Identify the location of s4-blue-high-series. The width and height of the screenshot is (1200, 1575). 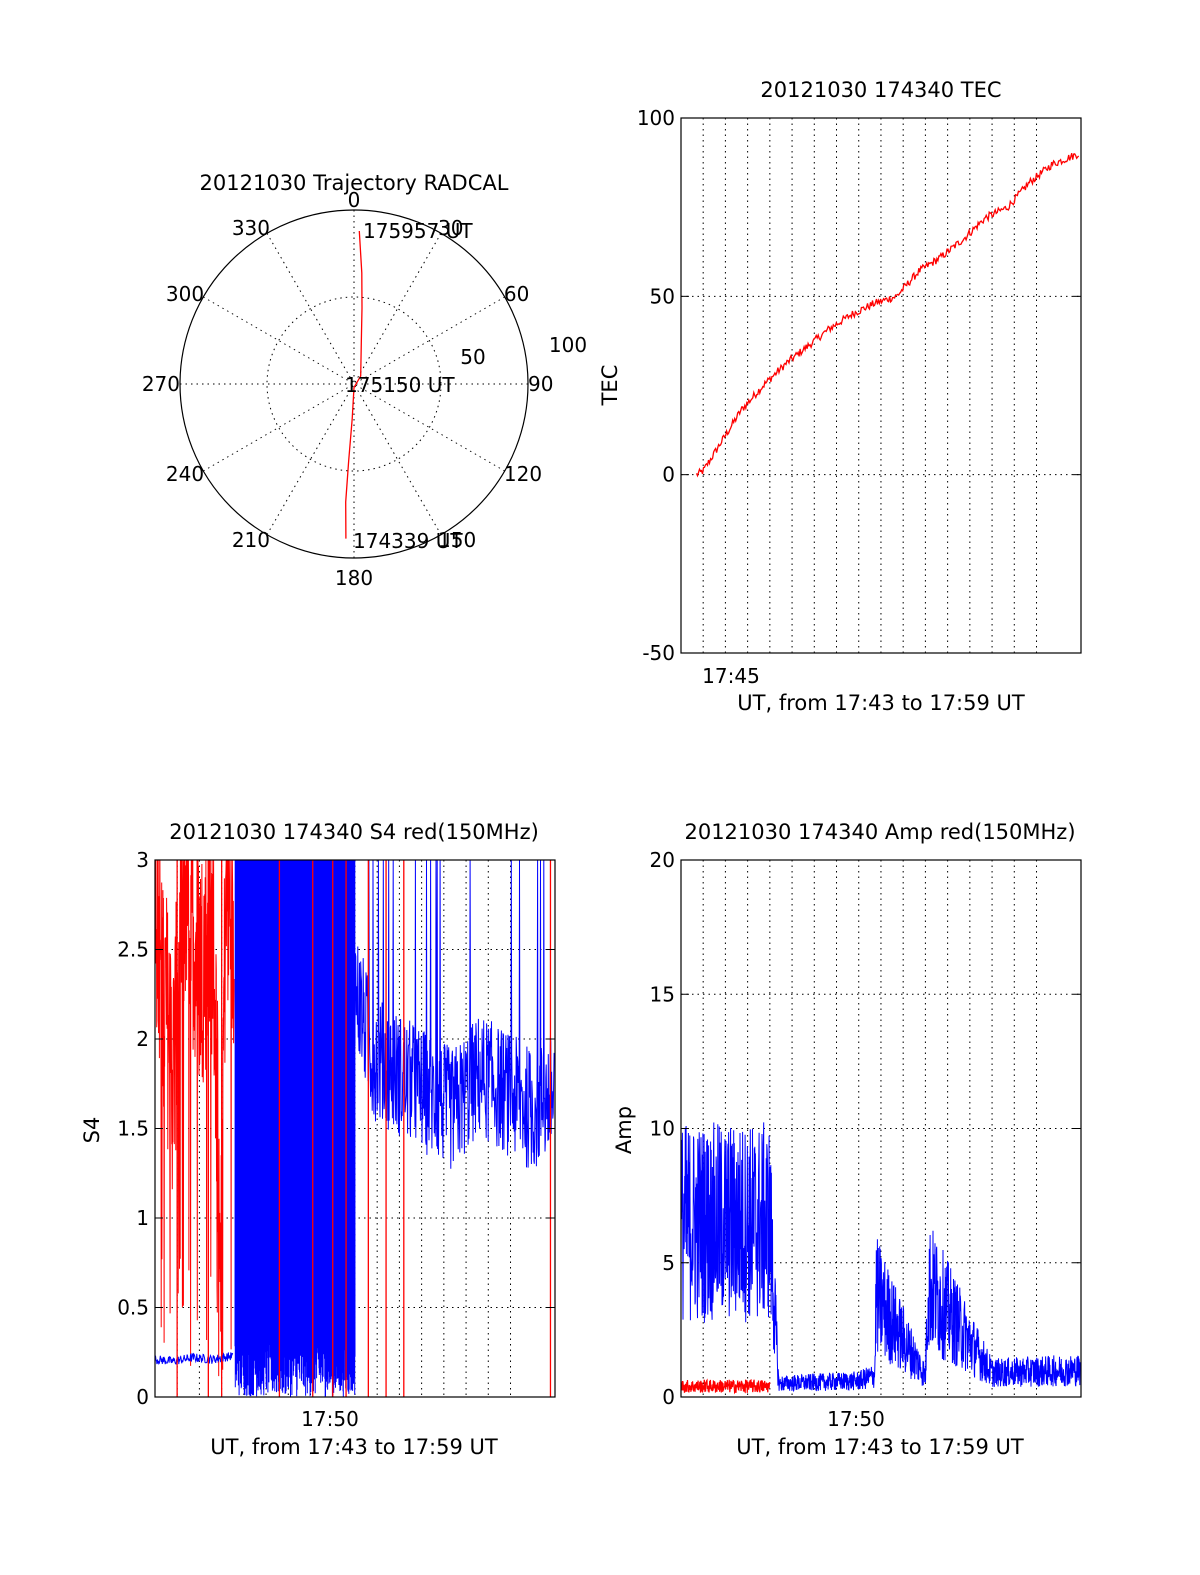
(410, 1014).